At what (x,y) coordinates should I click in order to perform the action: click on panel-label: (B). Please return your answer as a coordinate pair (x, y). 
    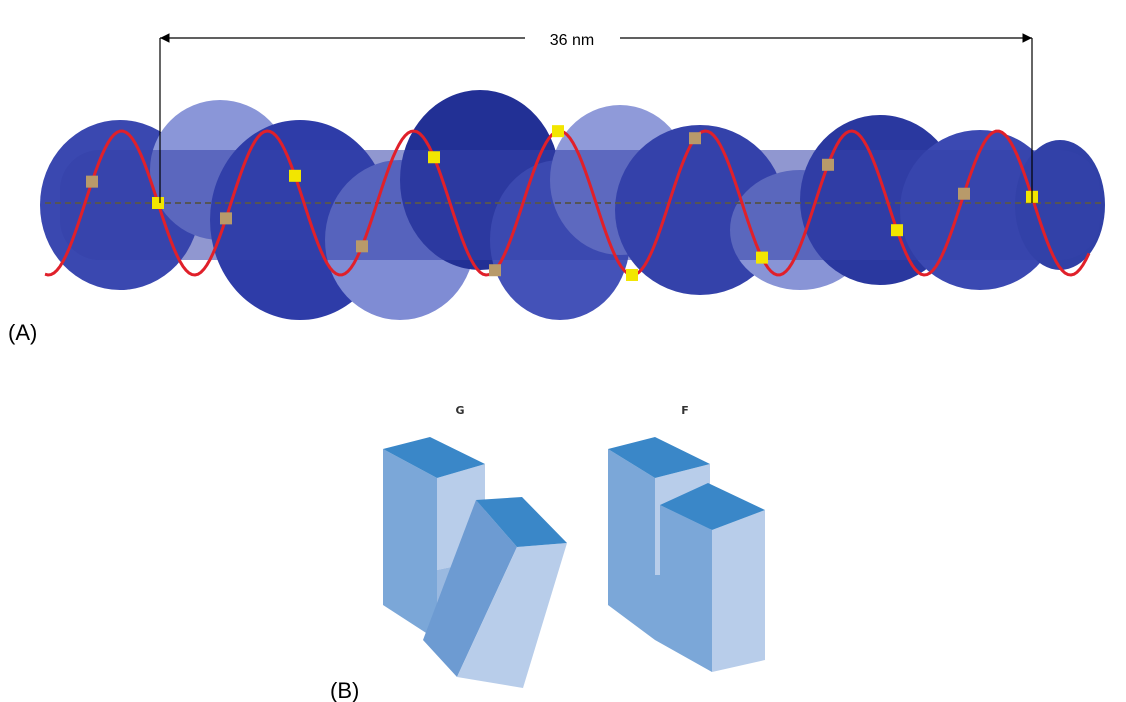
    Looking at the image, I should click on (344, 690).